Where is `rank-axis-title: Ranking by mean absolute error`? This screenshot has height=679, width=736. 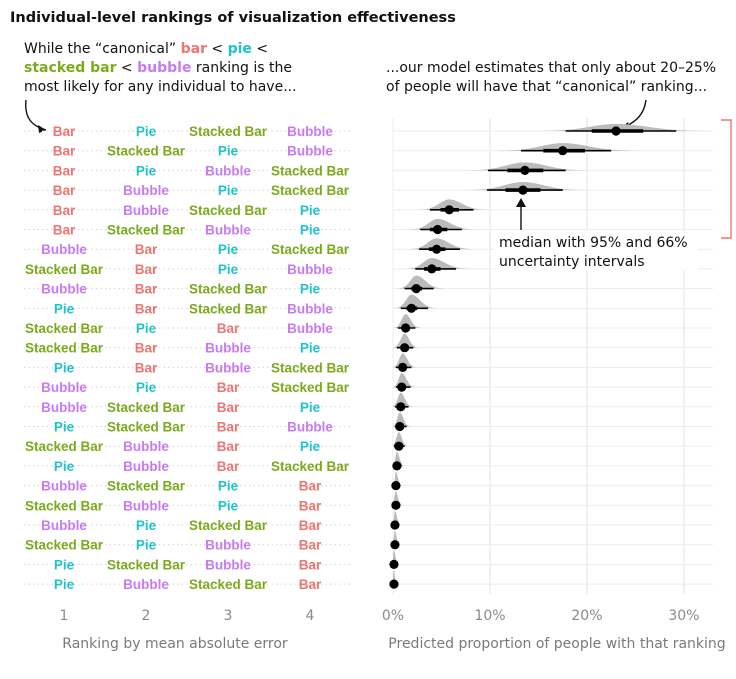
rank-axis-title: Ranking by mean absolute error is located at coordinates (175, 644).